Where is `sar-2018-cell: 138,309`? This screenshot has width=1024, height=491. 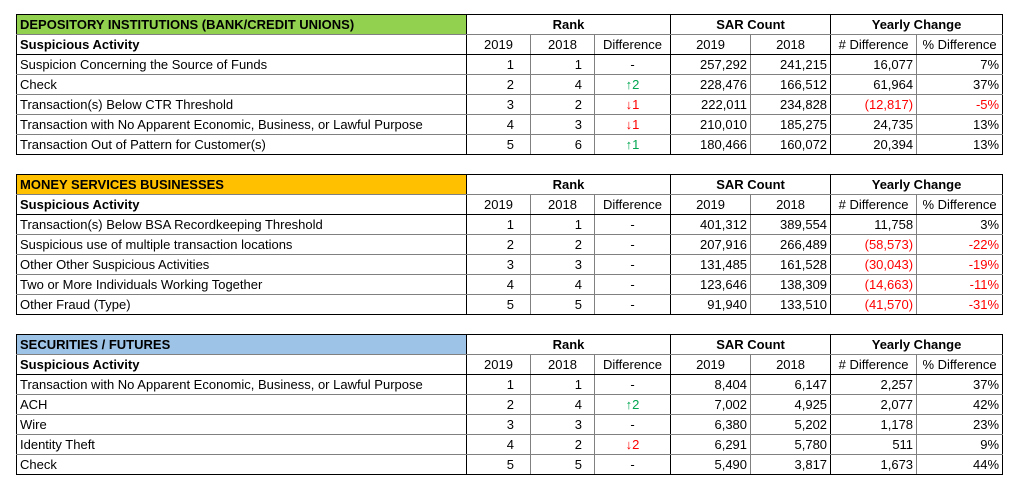 sar-2018-cell: 138,309 is located at coordinates (791, 284).